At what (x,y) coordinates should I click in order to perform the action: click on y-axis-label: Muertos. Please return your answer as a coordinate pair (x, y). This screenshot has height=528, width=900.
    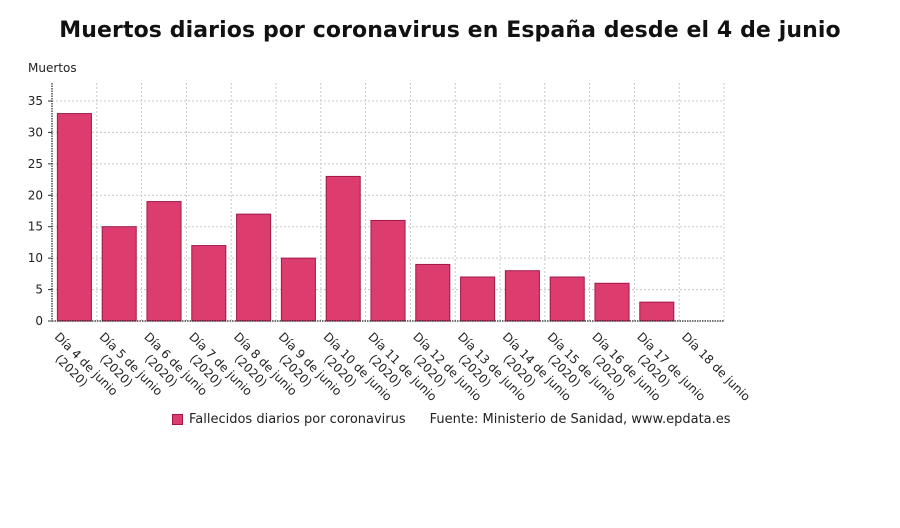
    Looking at the image, I should click on (52, 68).